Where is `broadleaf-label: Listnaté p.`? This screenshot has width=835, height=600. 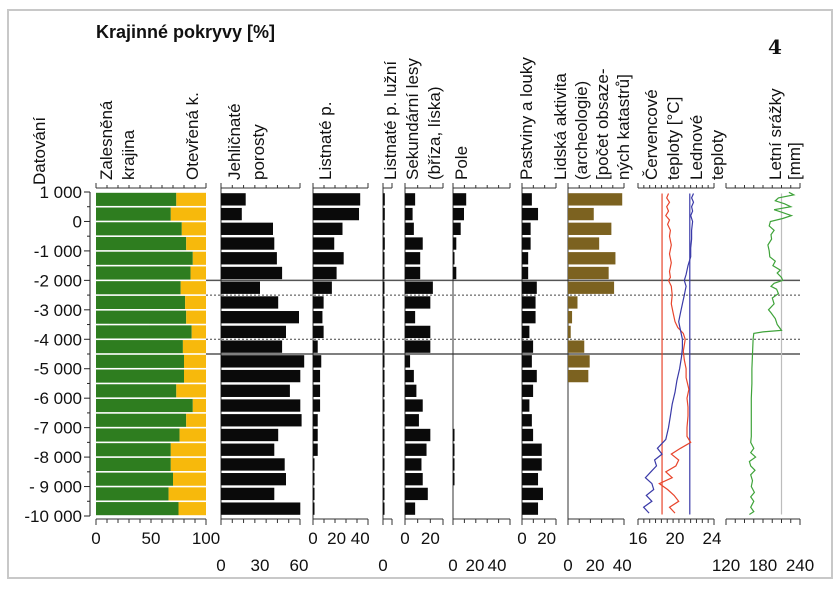 broadleaf-label: Listnaté p. is located at coordinates (325, 141).